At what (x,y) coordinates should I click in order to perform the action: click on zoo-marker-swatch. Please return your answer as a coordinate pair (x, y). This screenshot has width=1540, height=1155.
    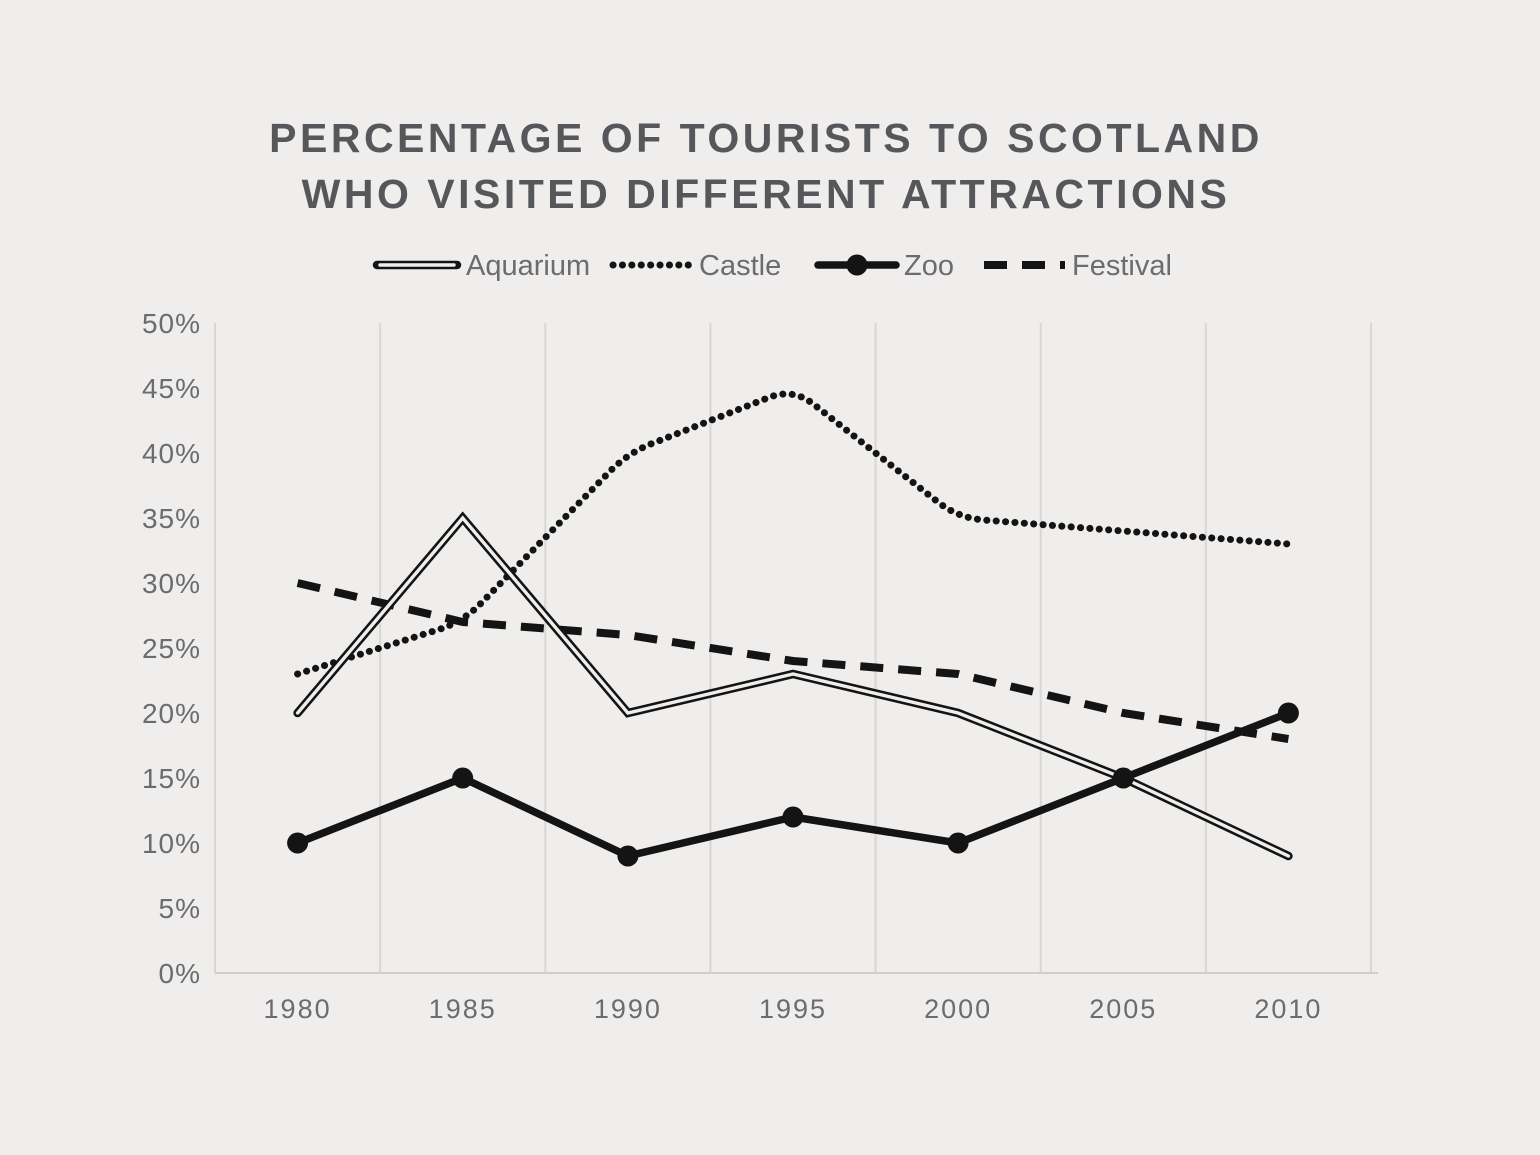
    Looking at the image, I should click on (857, 265).